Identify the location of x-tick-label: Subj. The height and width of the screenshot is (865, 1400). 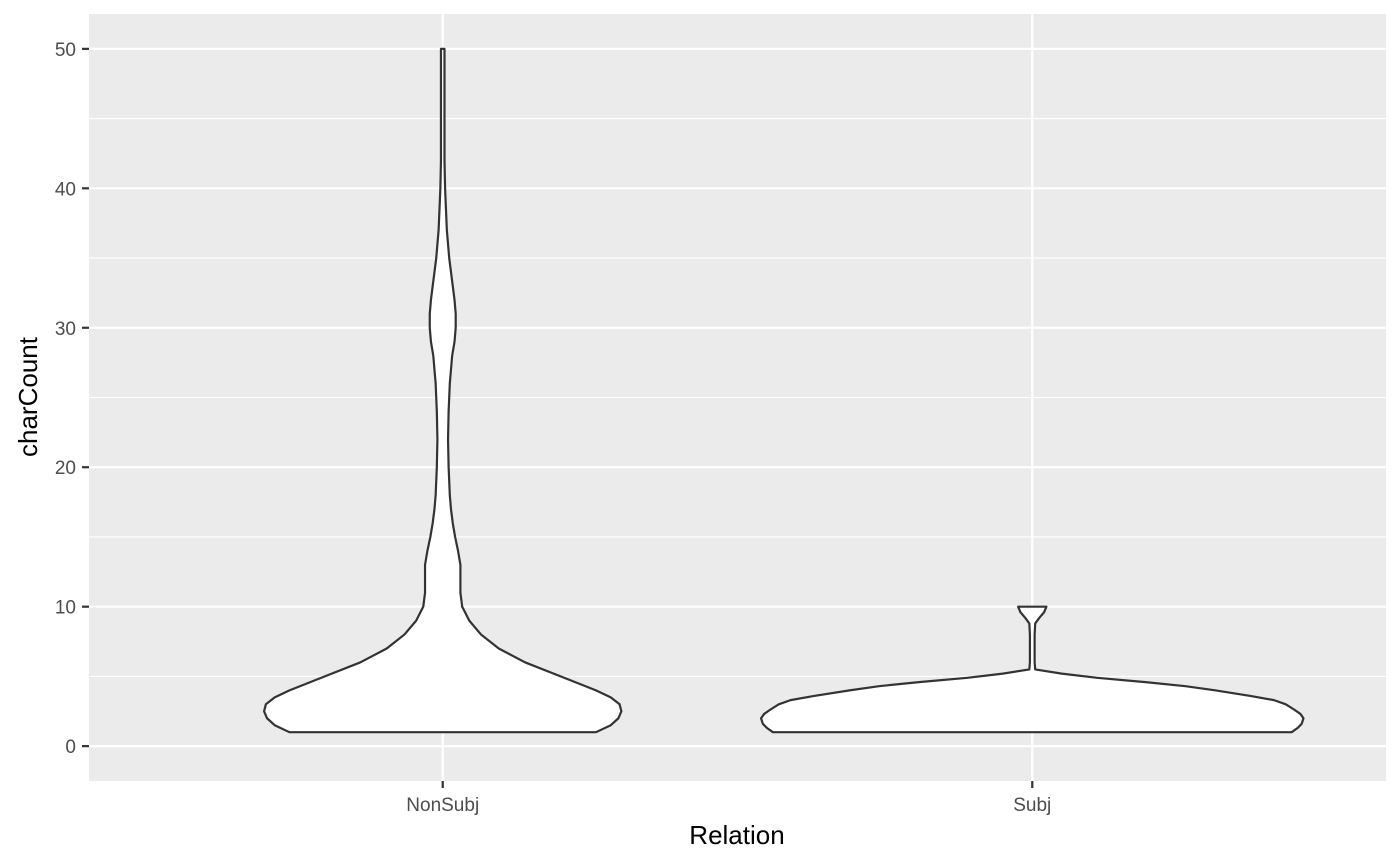
(1032, 805).